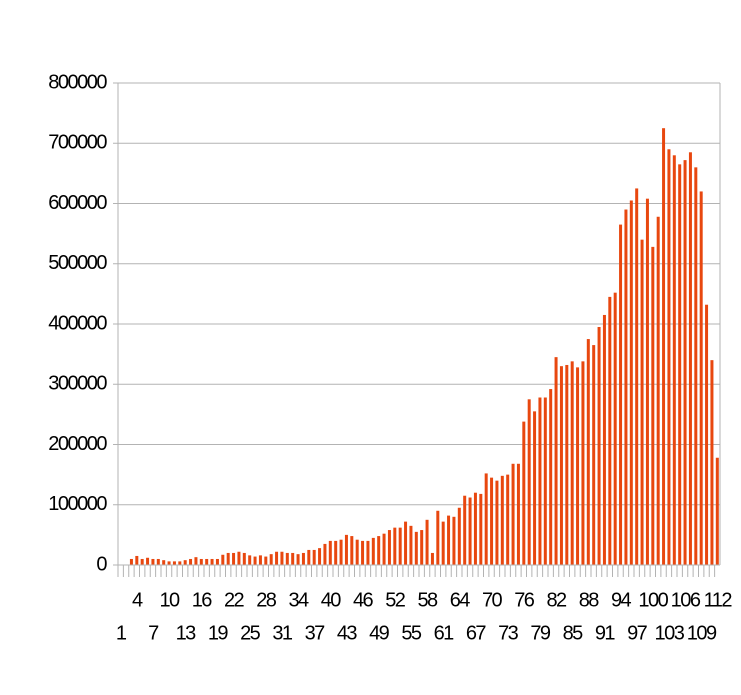  What do you see at coordinates (77, 82) in the screenshot?
I see `y-tick-label: 800000` at bounding box center [77, 82].